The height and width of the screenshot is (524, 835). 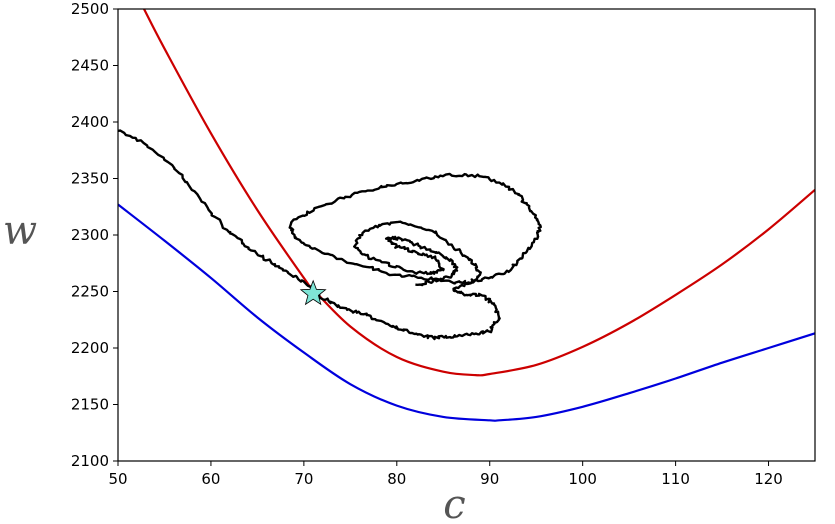 What do you see at coordinates (675, 479) in the screenshot?
I see `x-tick-label: 110` at bounding box center [675, 479].